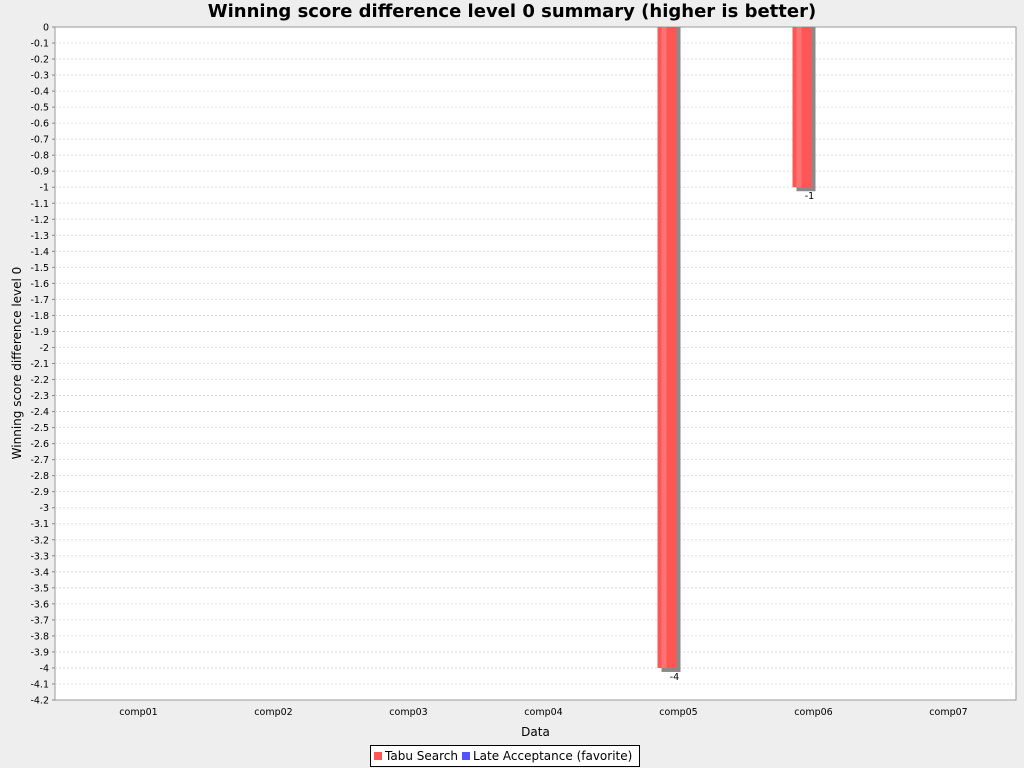 The width and height of the screenshot is (1024, 768). What do you see at coordinates (39, 428) in the screenshot?
I see `y-tick-label: -2.5` at bounding box center [39, 428].